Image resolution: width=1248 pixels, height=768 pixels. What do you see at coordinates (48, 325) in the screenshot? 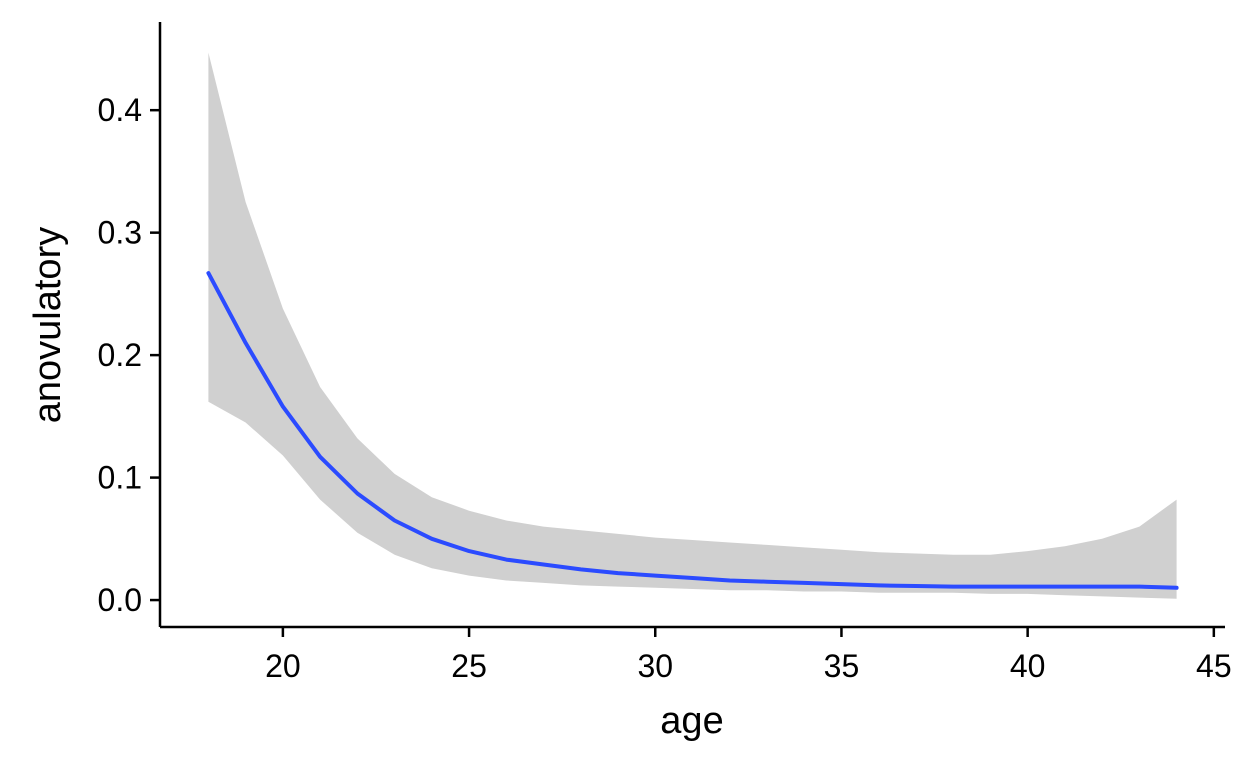
I see `y-axis-title: anovulatory` at bounding box center [48, 325].